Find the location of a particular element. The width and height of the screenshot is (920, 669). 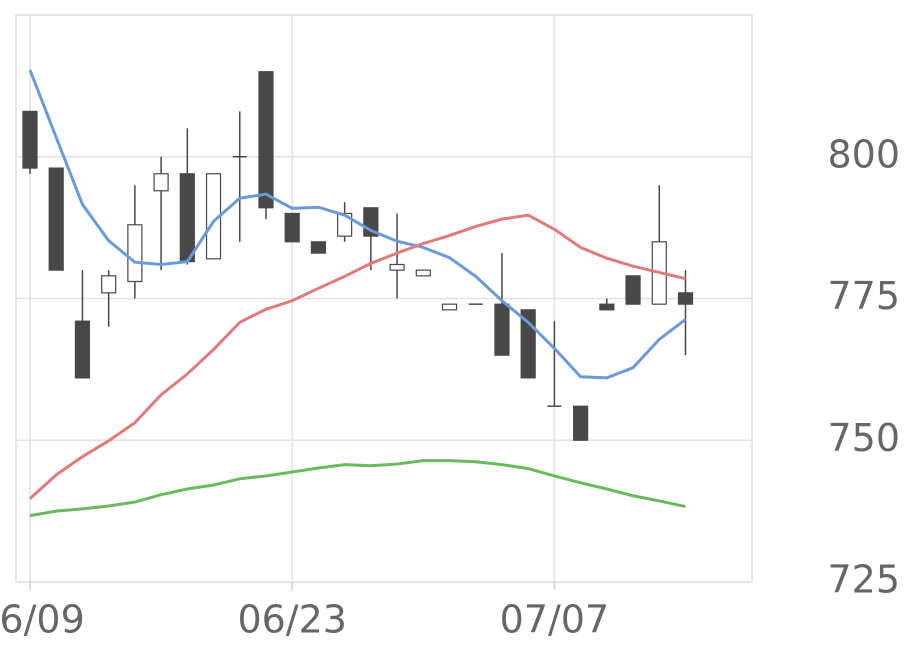

x-tick-label: 07/07 is located at coordinates (555, 620).